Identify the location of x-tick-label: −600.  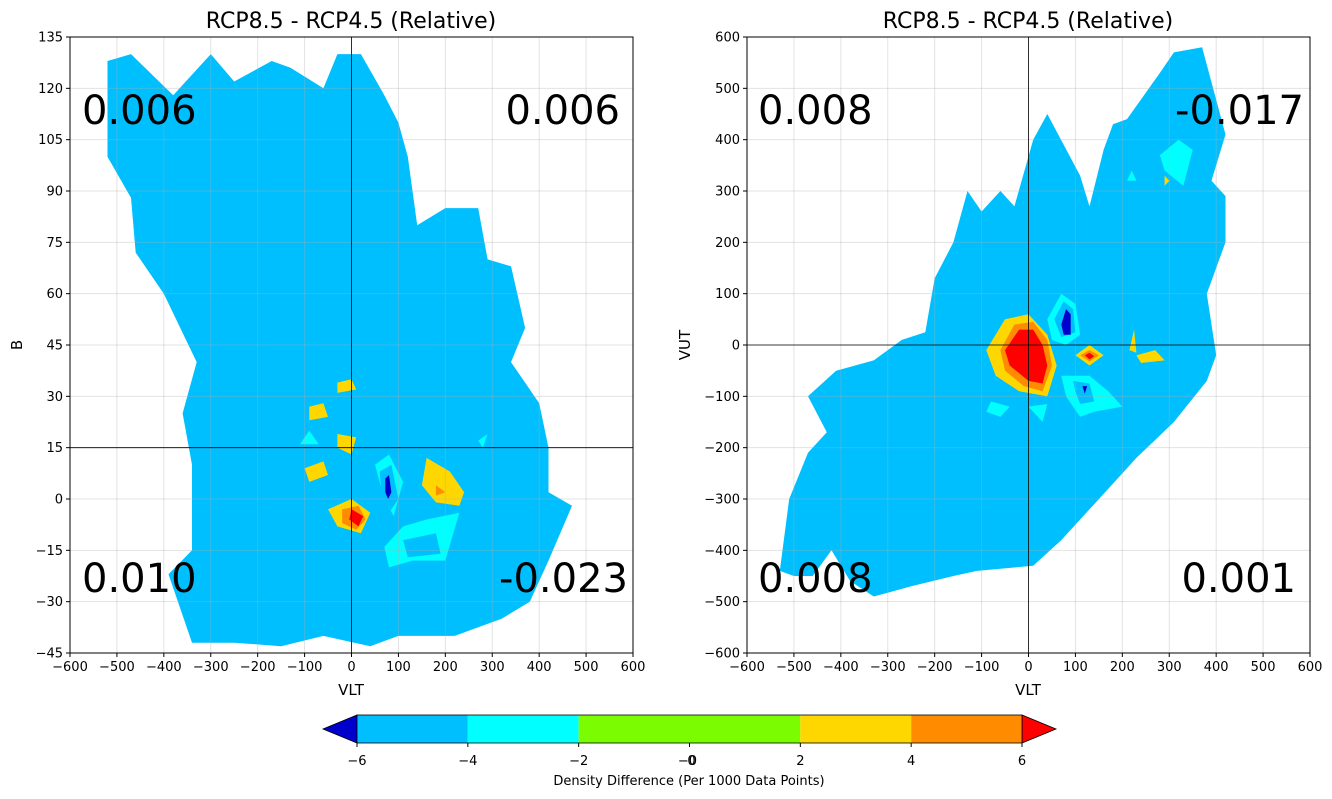
(747, 667).